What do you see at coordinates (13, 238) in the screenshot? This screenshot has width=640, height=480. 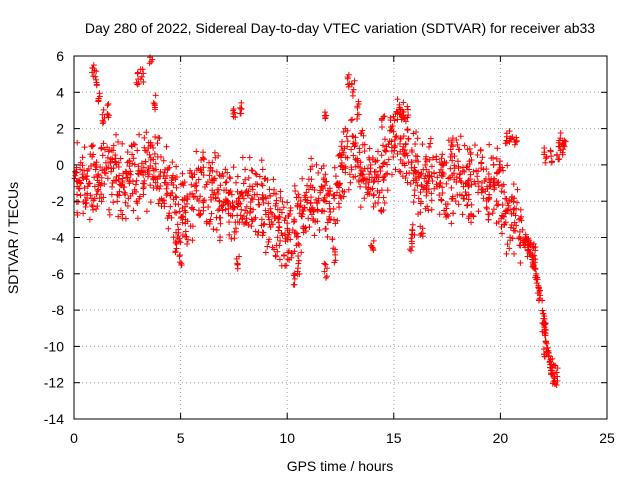 I see `y-axis-label: SDTVAR / TECUs` at bounding box center [13, 238].